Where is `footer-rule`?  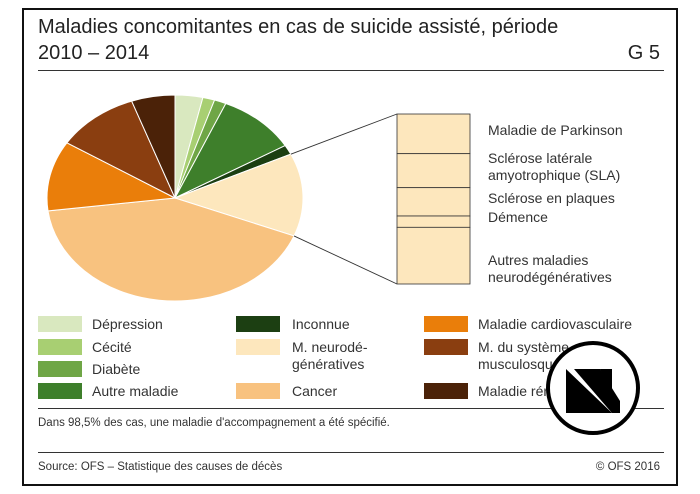
footer-rule is located at coordinates (351, 452).